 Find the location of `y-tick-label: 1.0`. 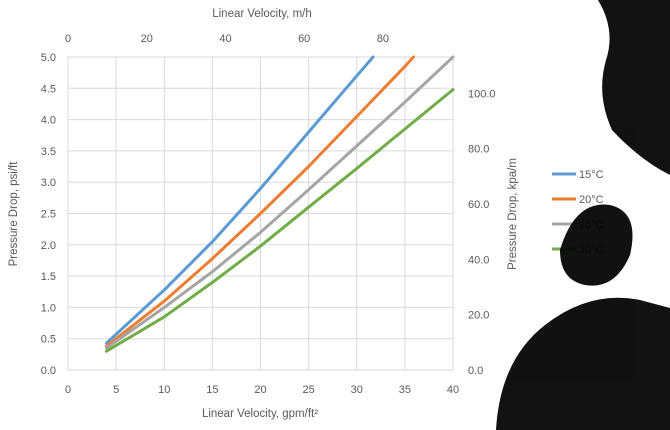

y-tick-label: 1.0 is located at coordinates (48, 308).